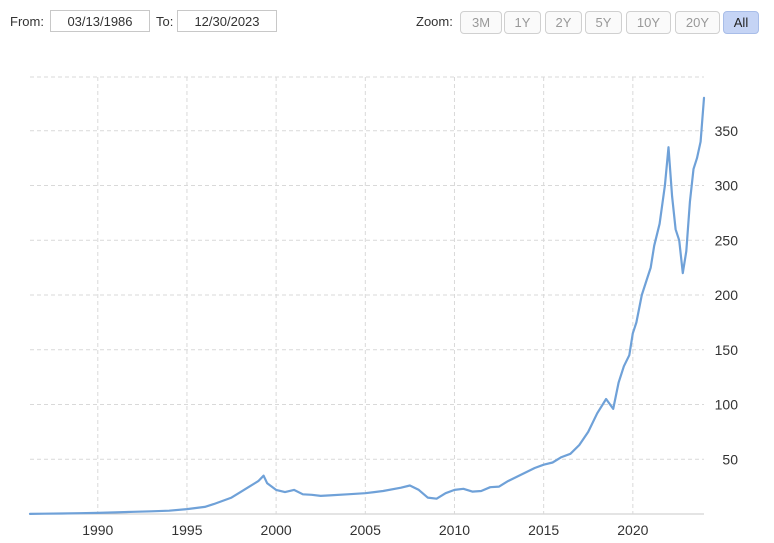 This screenshot has height=543, width=774. Describe the element at coordinates (727, 240) in the screenshot. I see `y-tick-label: 250` at that location.